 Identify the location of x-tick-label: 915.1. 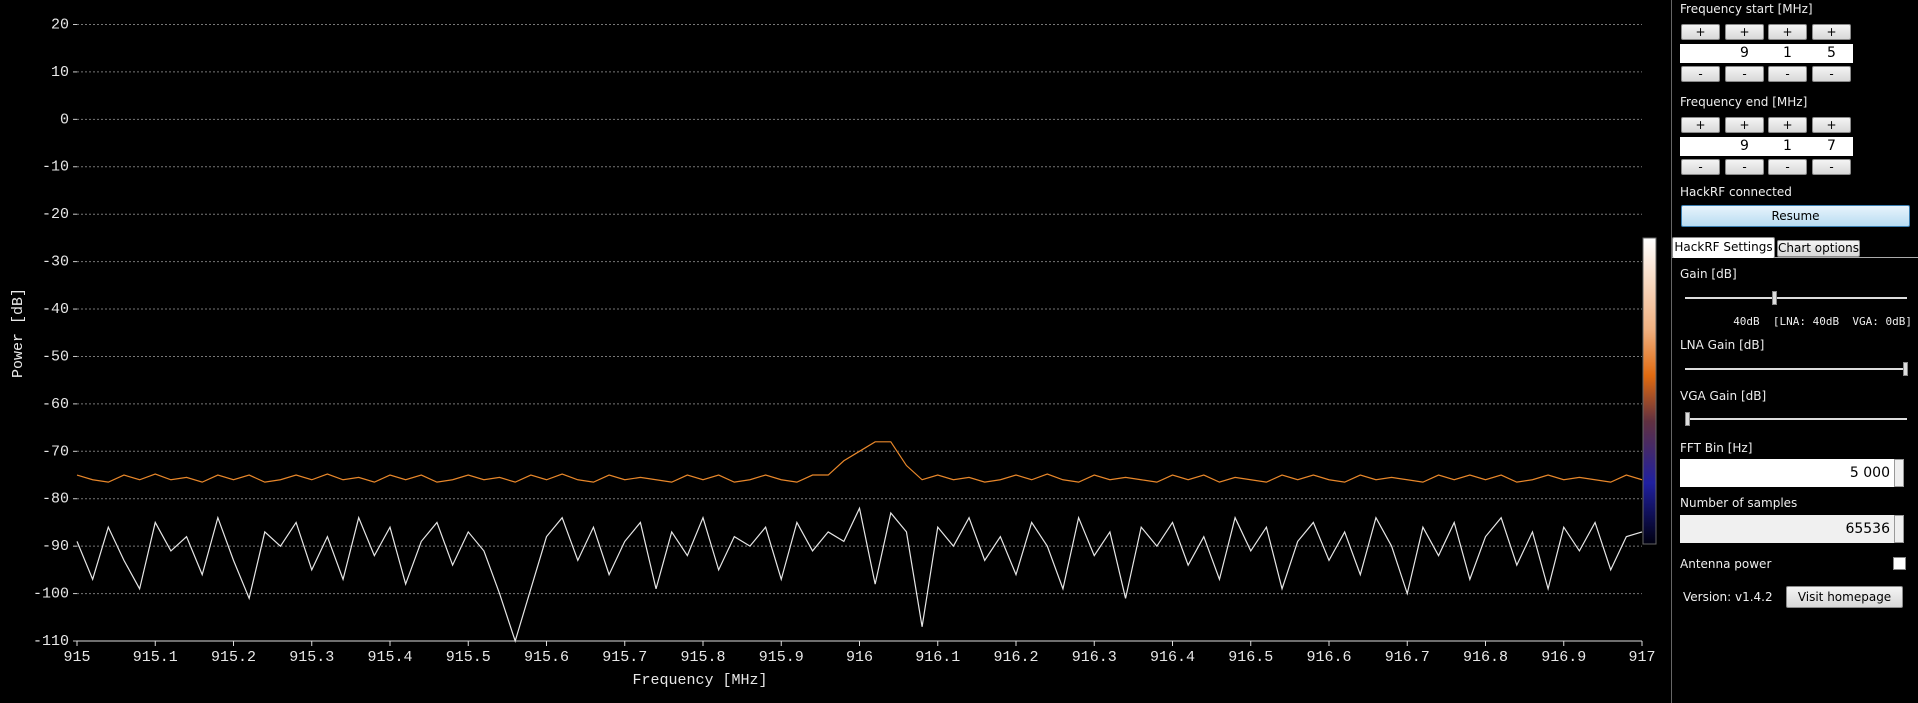
(155, 657).